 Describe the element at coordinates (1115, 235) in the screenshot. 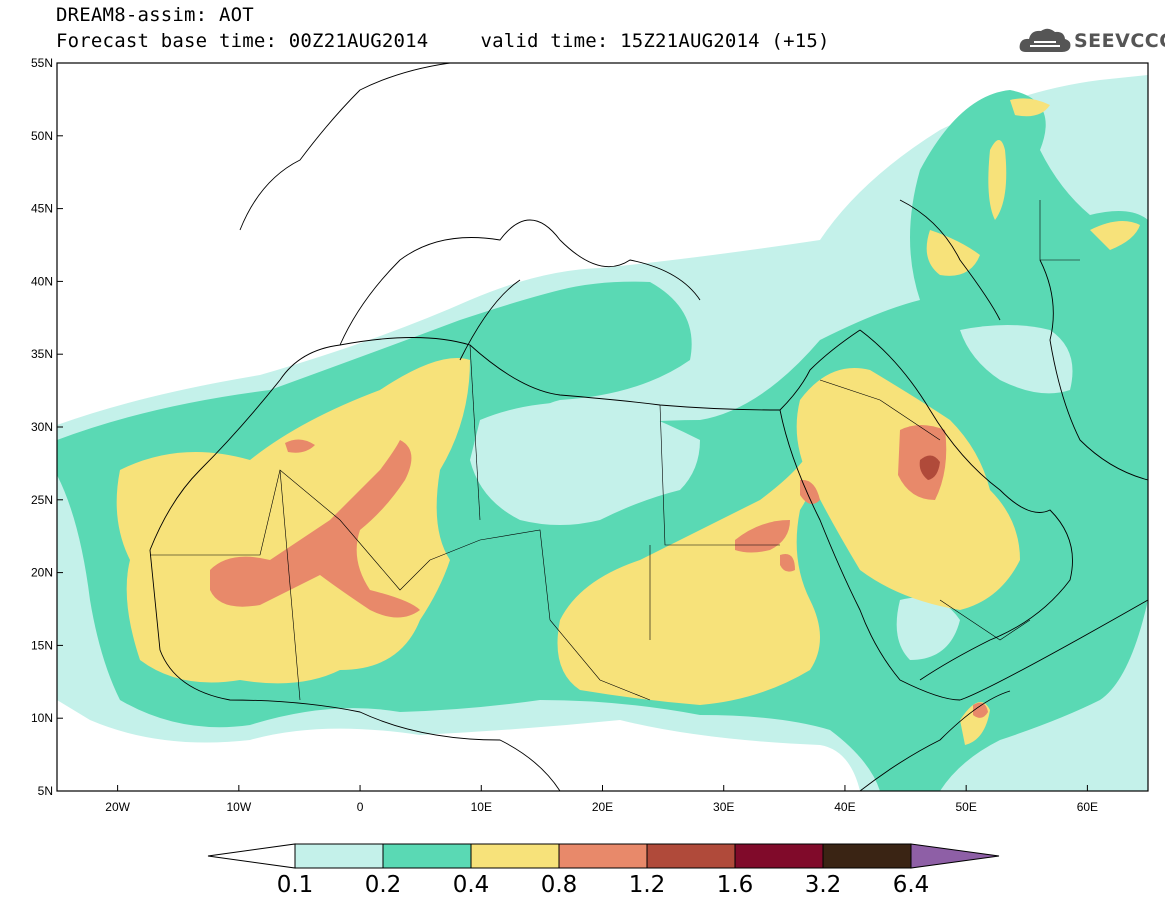

I see `aot-band-0.4-east` at that location.